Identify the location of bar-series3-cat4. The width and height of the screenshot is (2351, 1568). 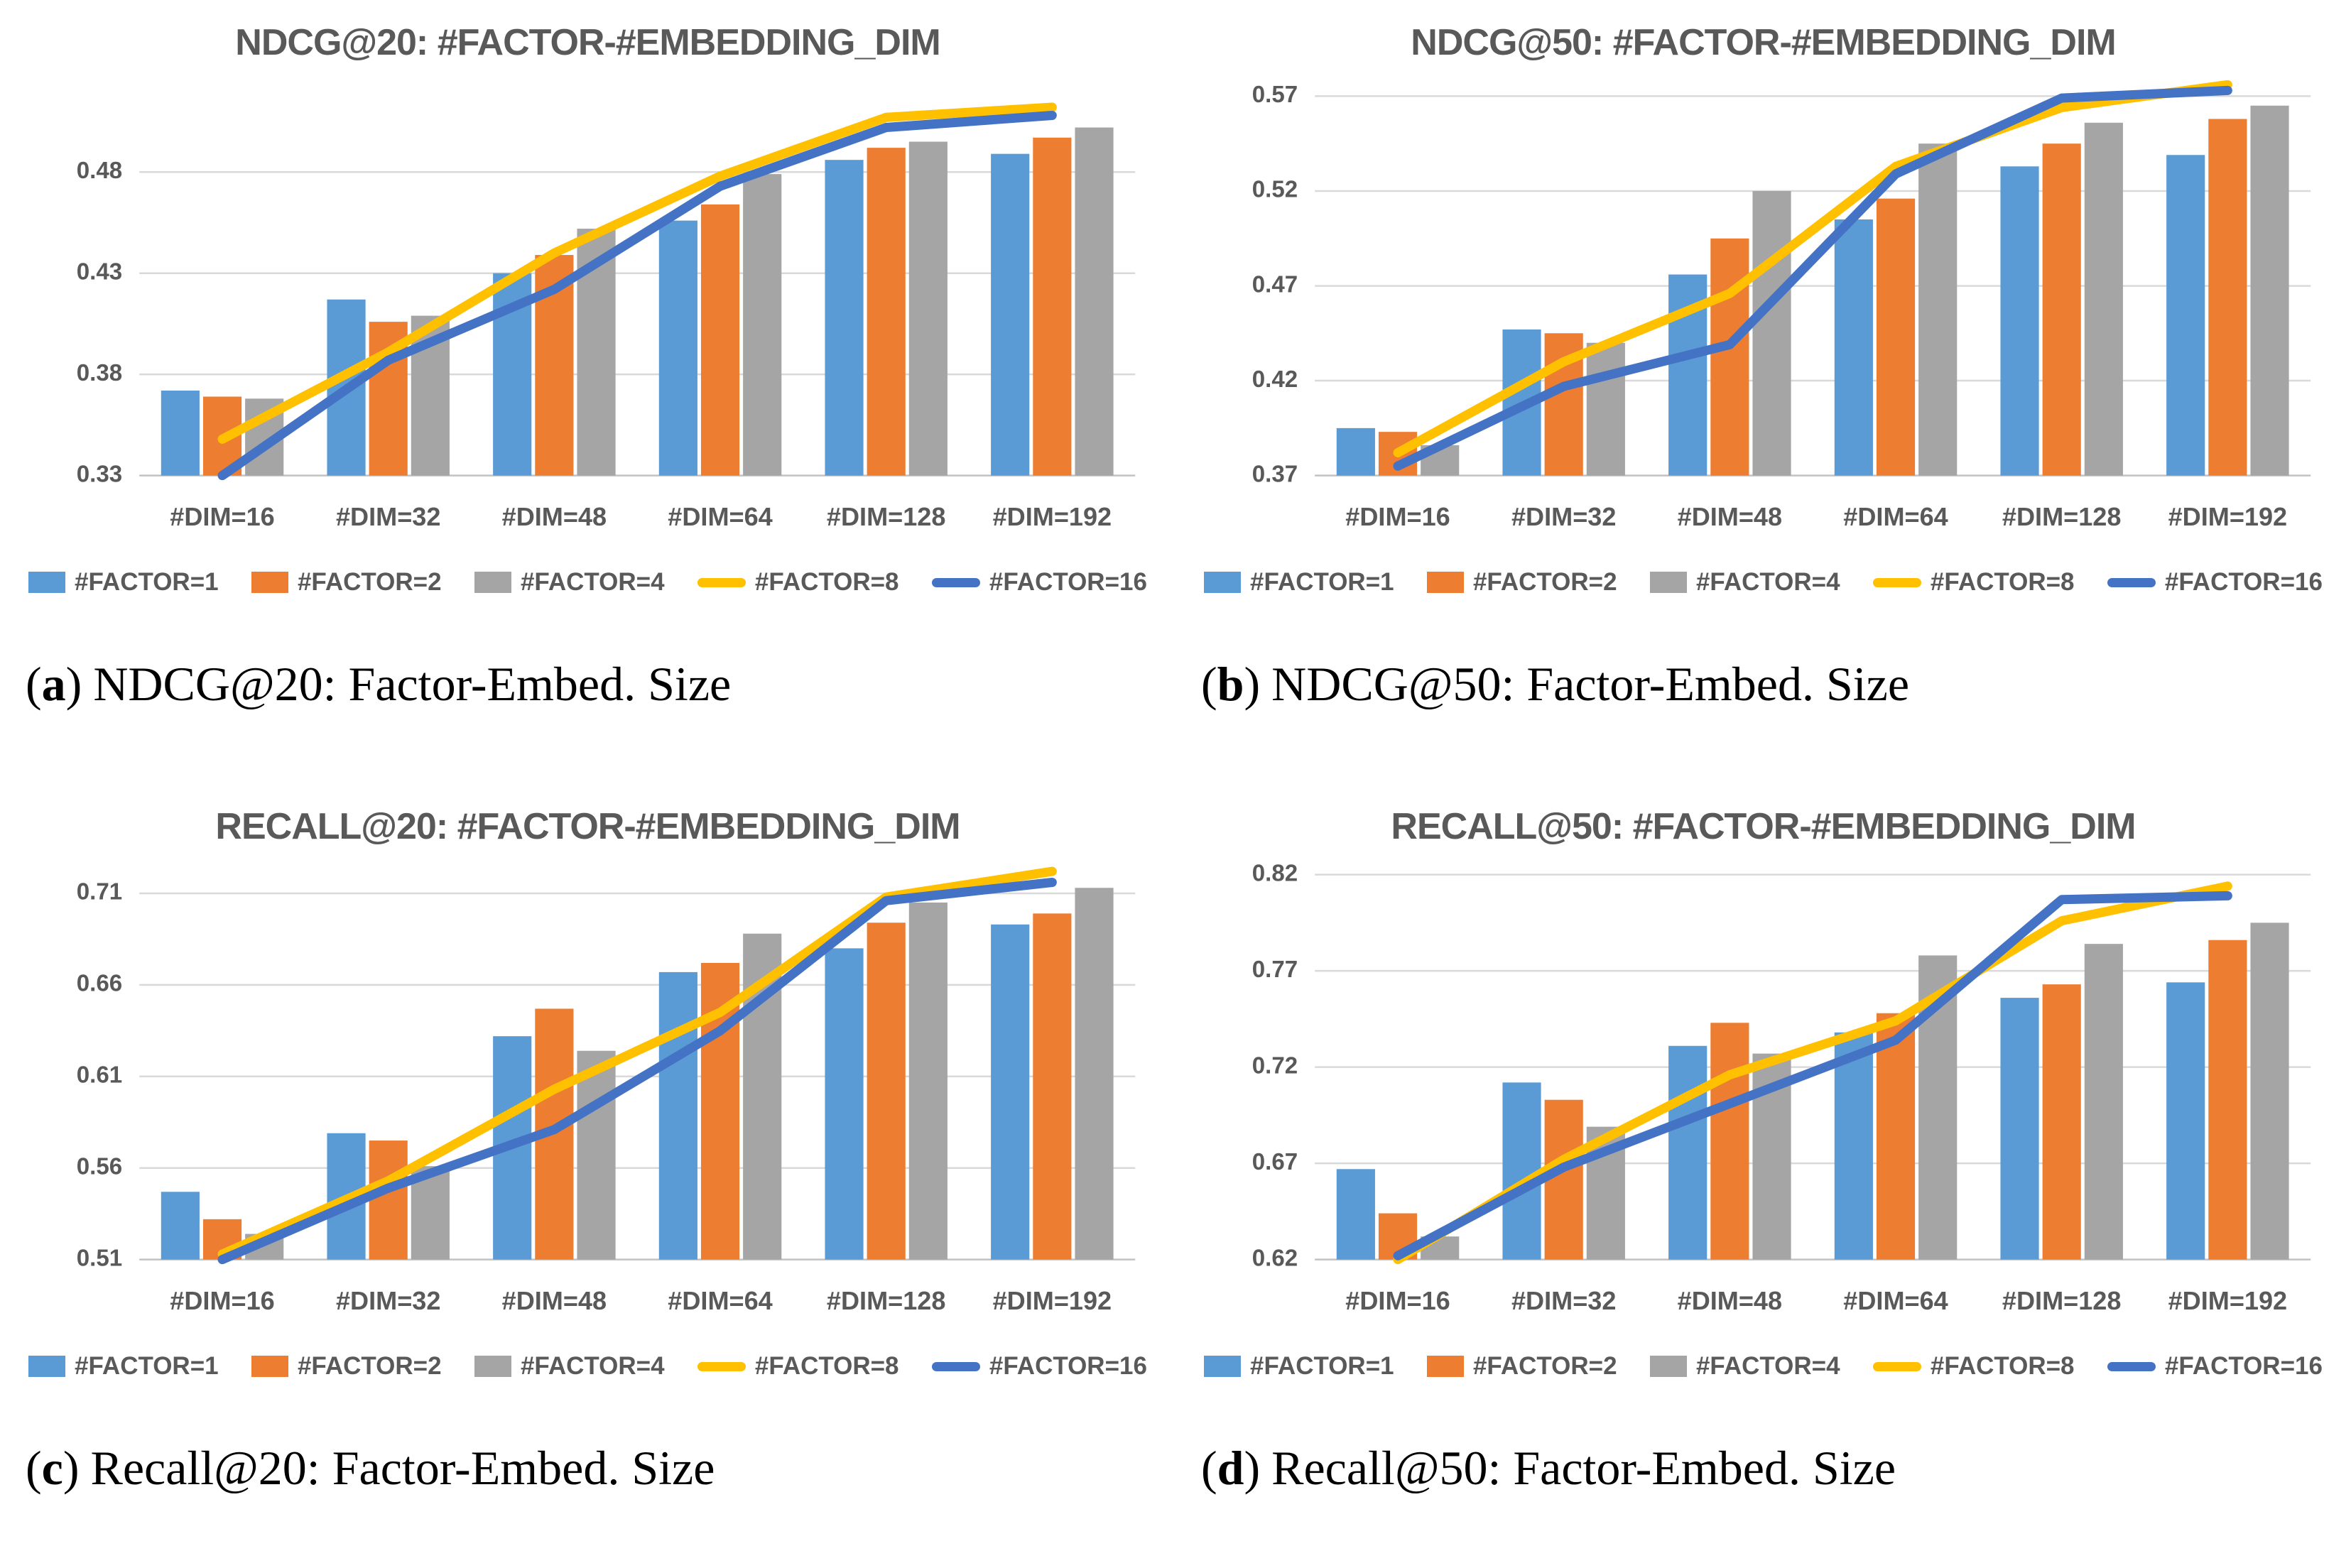
(1937, 309).